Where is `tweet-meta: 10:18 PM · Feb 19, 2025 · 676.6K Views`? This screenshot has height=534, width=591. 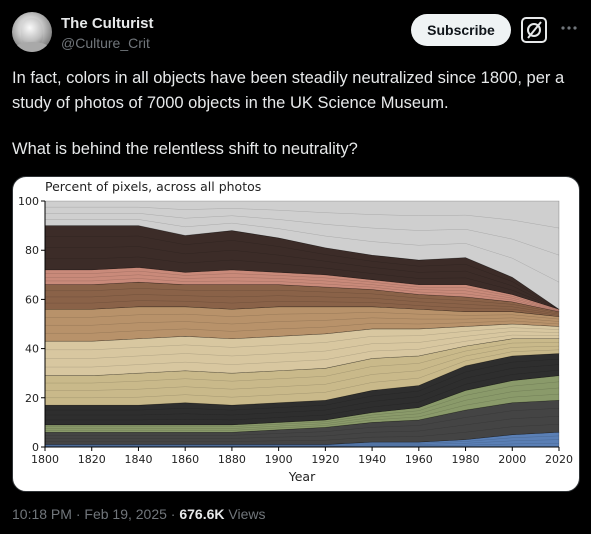
tweet-meta: 10:18 PM · Feb 19, 2025 · 676.6K Views is located at coordinates (139, 514).